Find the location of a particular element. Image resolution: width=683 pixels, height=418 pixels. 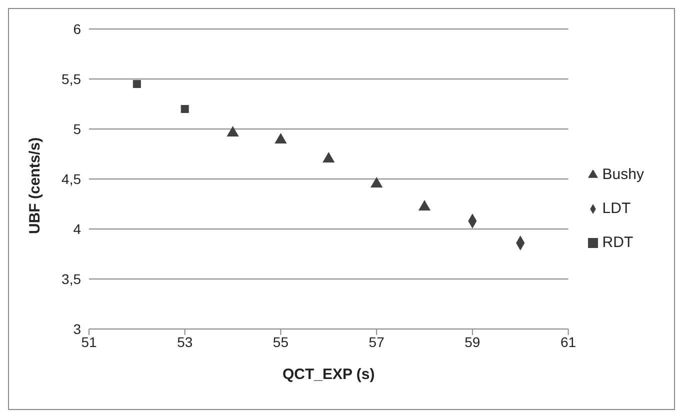

x-axis-title: QCT_EXP (s) is located at coordinates (328, 374).